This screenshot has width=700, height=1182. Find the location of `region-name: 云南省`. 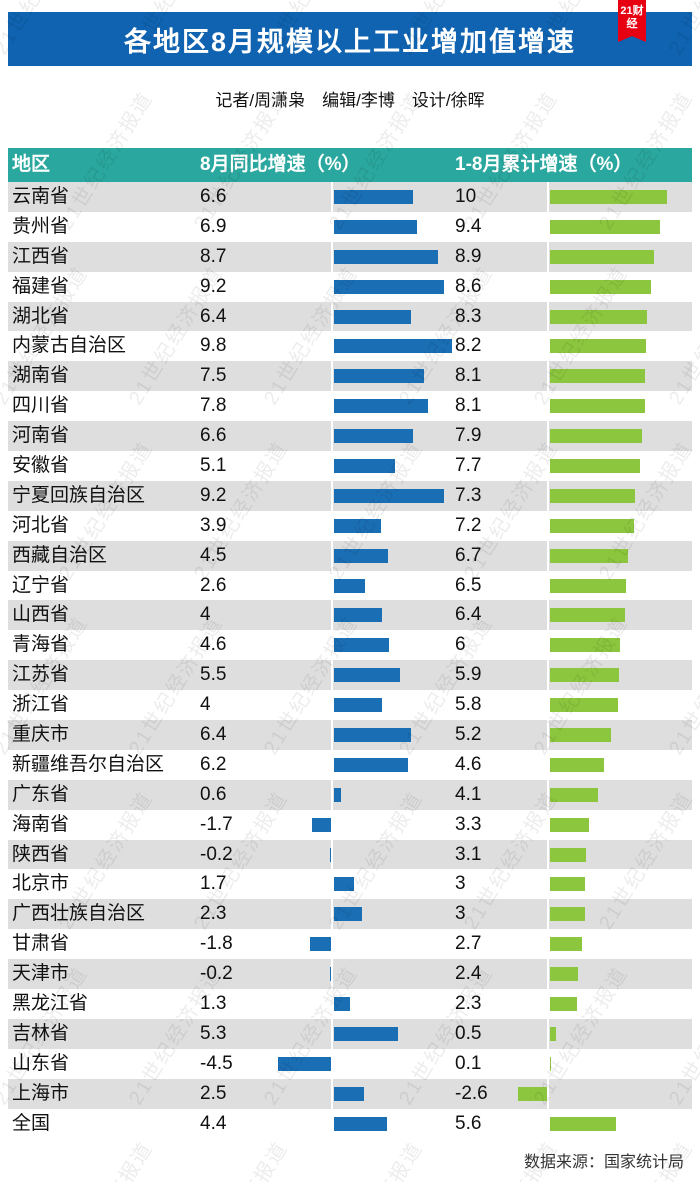

region-name: 云南省 is located at coordinates (41, 196).